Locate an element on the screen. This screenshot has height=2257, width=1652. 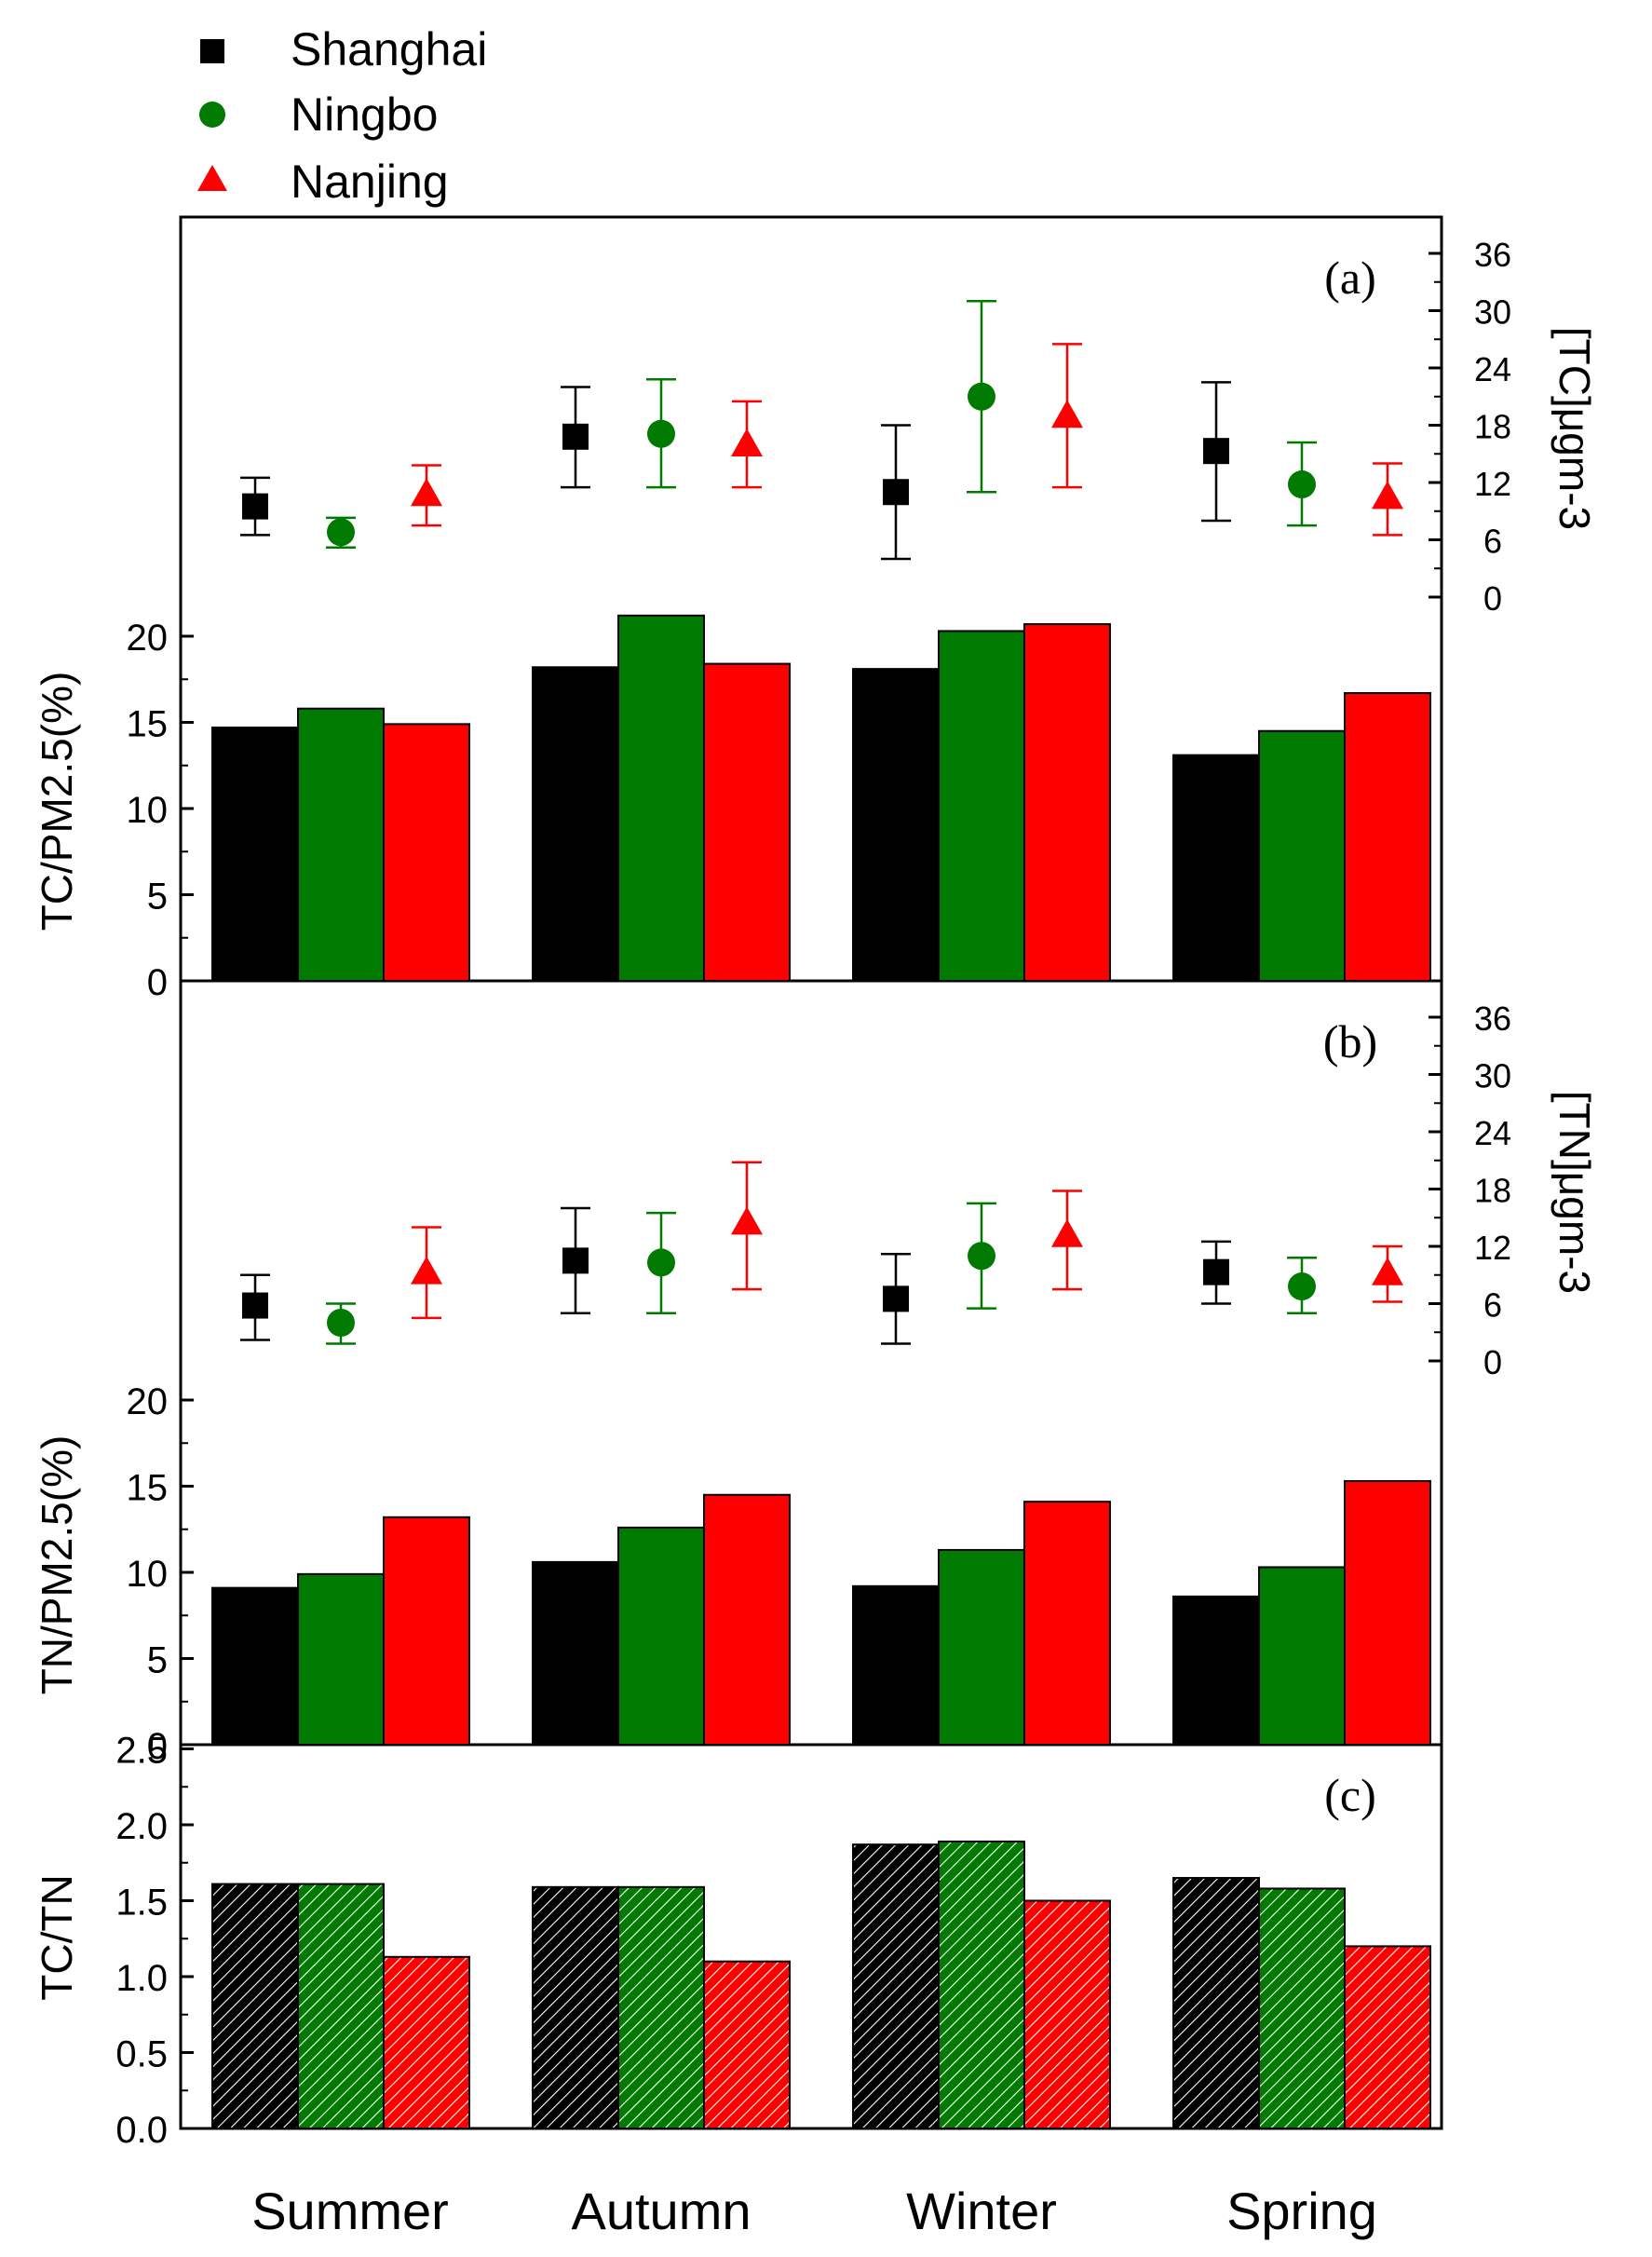
ytick-label-right-a: 24 is located at coordinates (1492, 369).